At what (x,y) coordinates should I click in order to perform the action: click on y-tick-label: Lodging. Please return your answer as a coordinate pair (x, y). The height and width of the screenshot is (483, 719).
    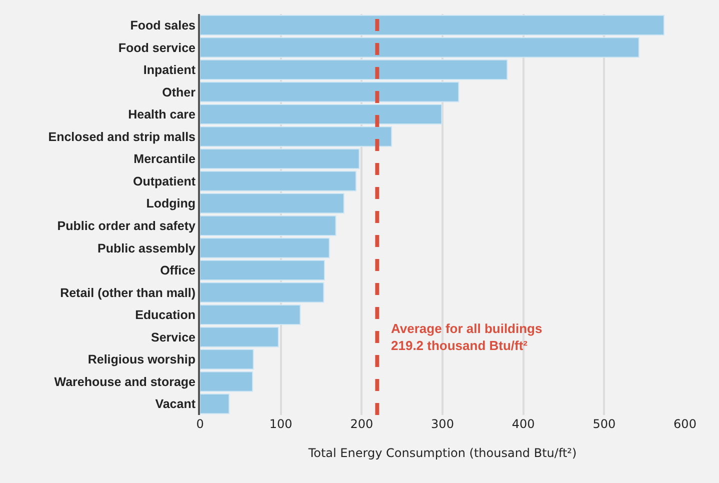
    Looking at the image, I should click on (171, 203).